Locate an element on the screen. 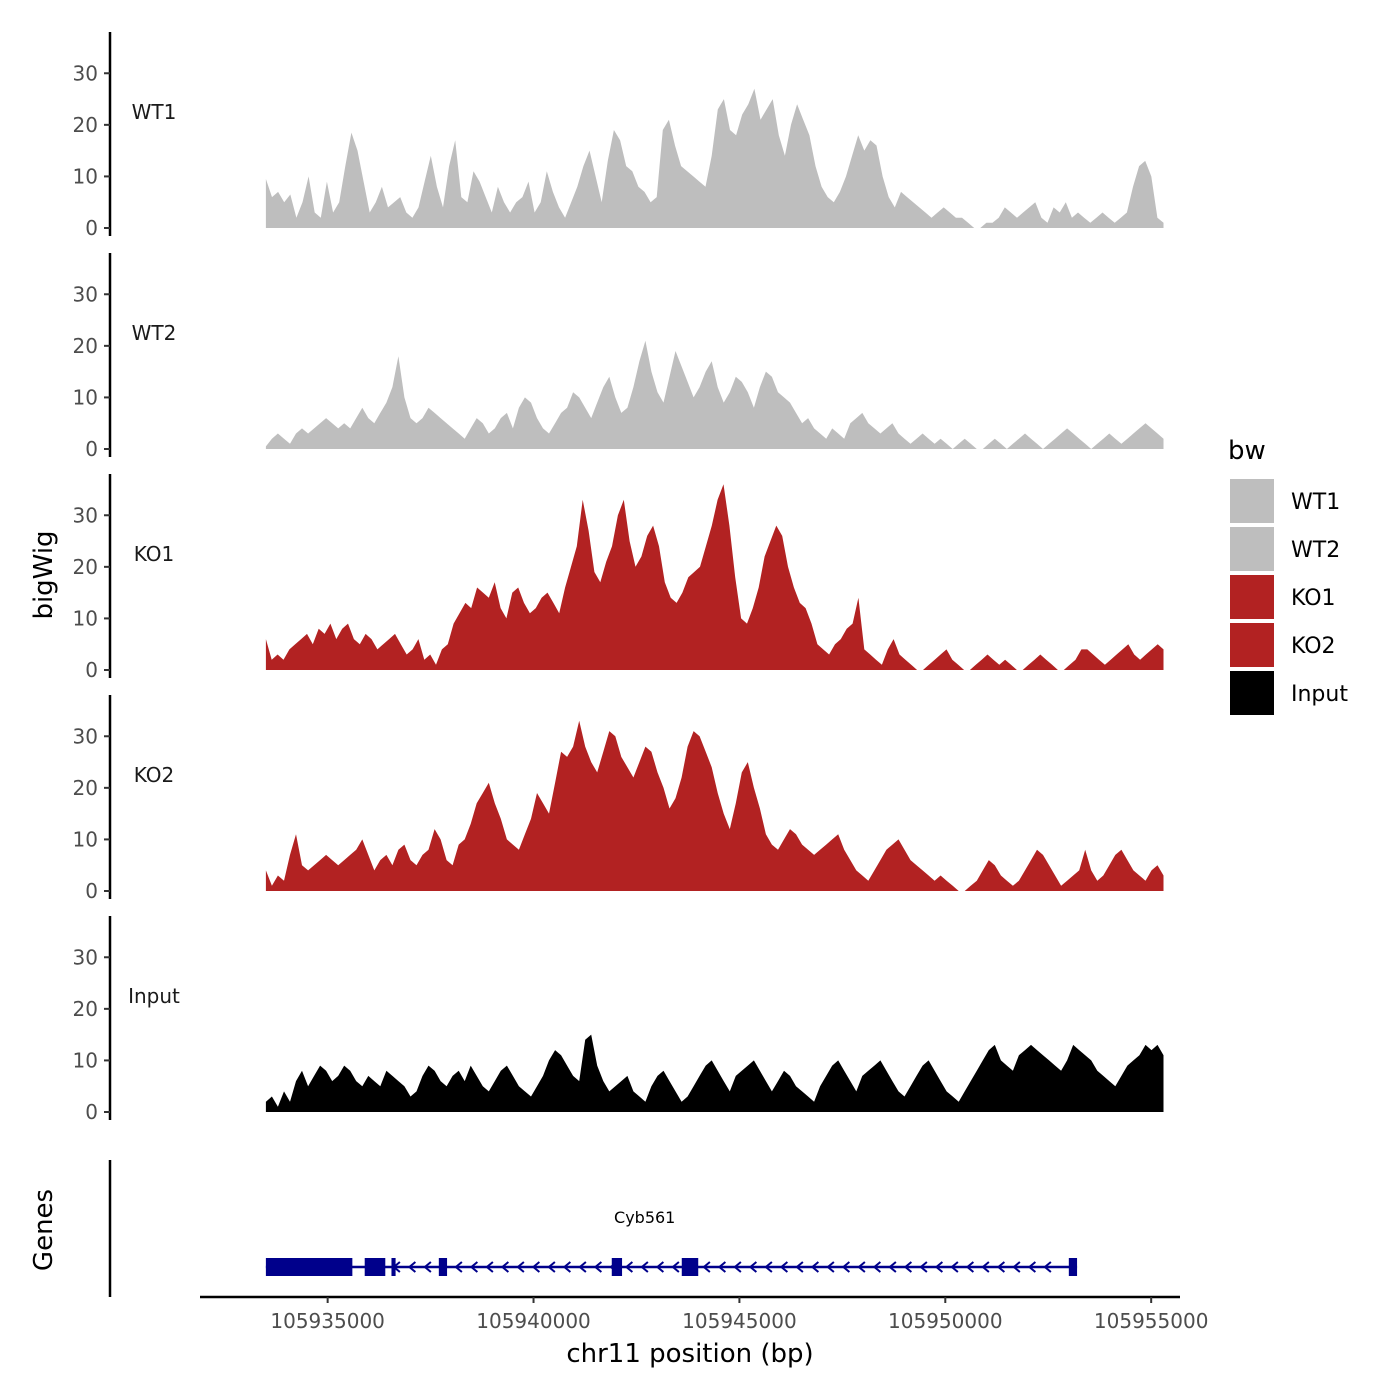 This screenshot has height=1400, width=1400. track-label-ko1: KO1 is located at coordinates (154, 554).